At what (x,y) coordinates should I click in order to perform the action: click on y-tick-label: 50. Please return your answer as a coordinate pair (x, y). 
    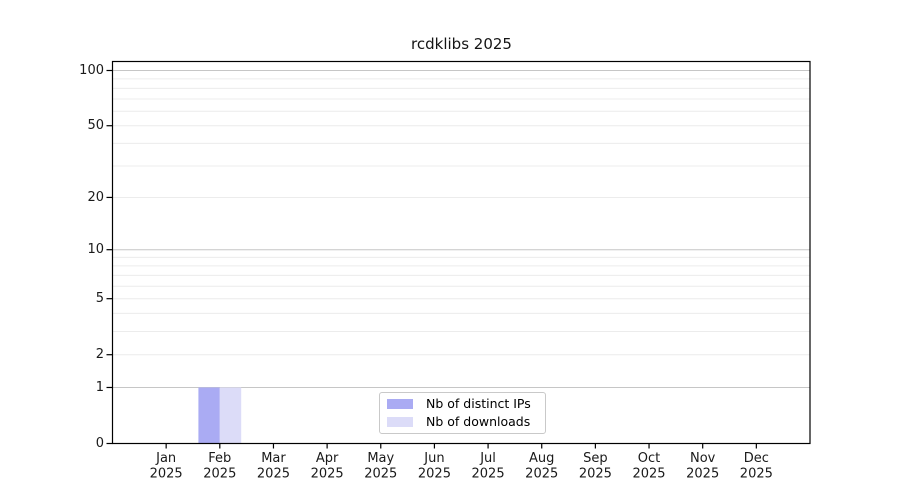
    Looking at the image, I should click on (95, 125).